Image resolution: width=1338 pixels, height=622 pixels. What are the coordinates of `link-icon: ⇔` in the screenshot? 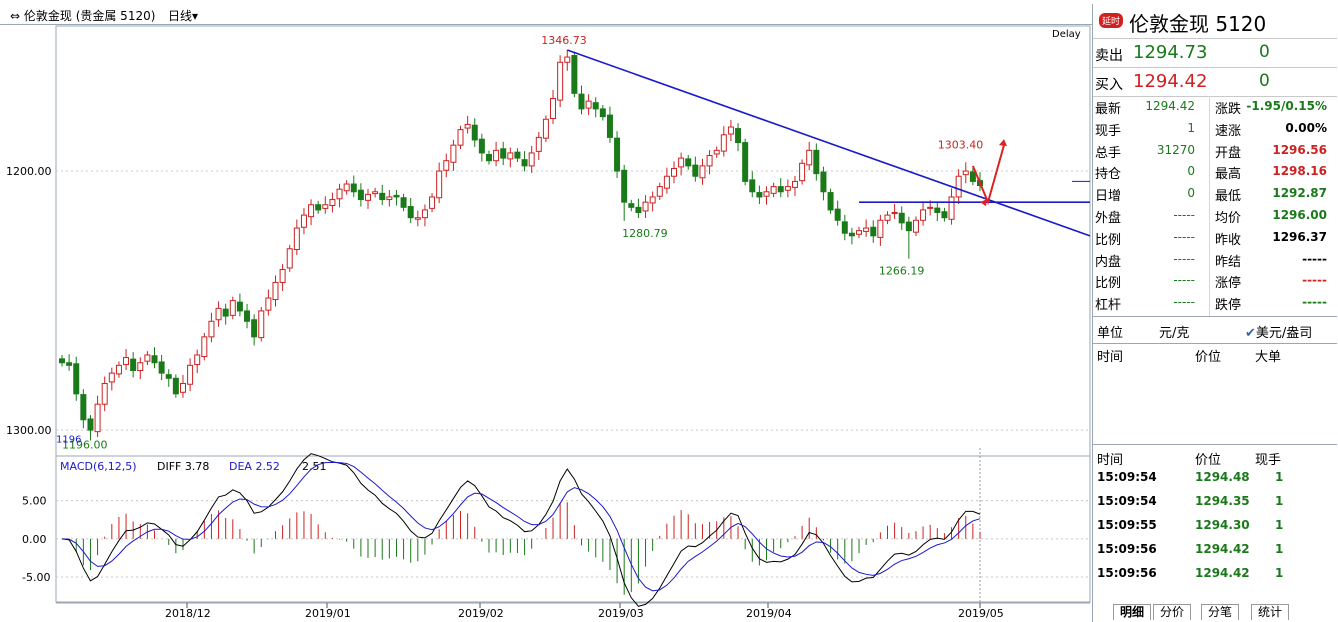 It's located at (17, 16).